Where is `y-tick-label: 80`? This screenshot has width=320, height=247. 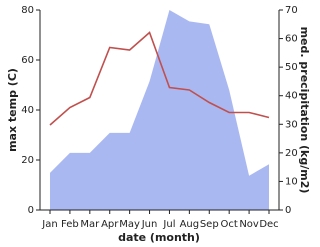 y-tick-label: 80 is located at coordinates (27, 10).